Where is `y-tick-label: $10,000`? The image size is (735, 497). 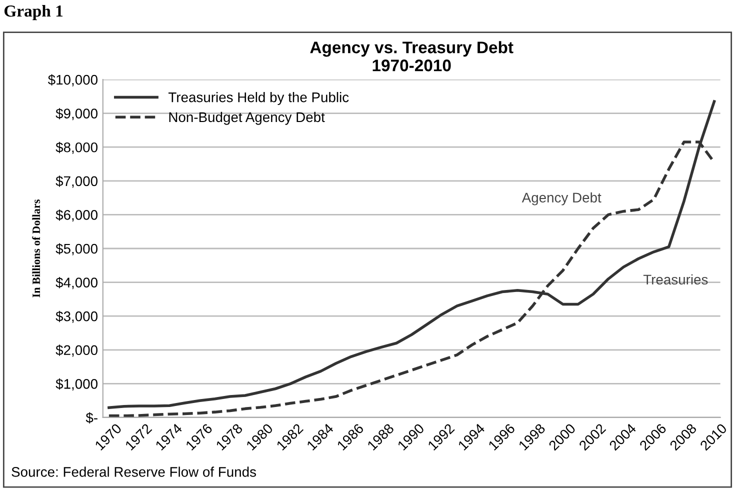
y-tick-label: $10,000 is located at coordinates (73, 80).